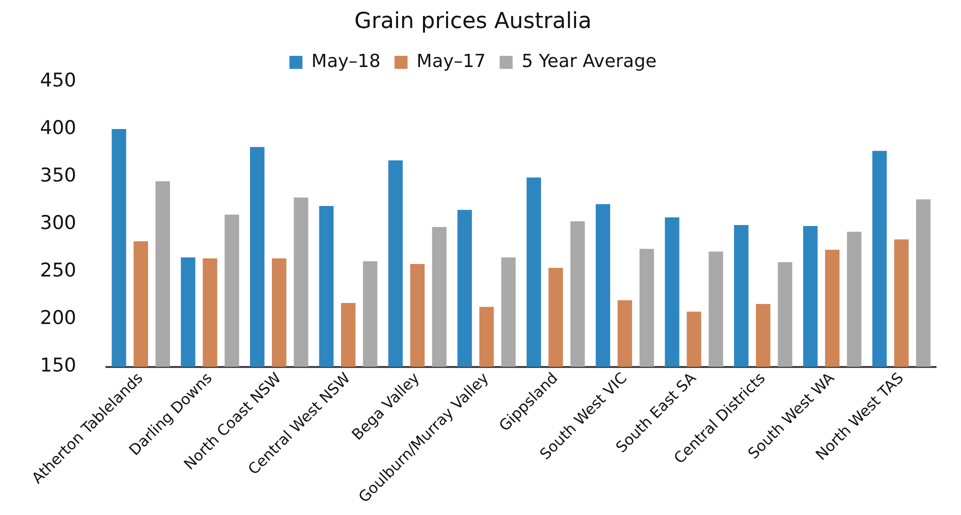 This screenshot has height=515, width=961. Describe the element at coordinates (473, 21) in the screenshot. I see `chart-title: Grain prices Australia` at that location.